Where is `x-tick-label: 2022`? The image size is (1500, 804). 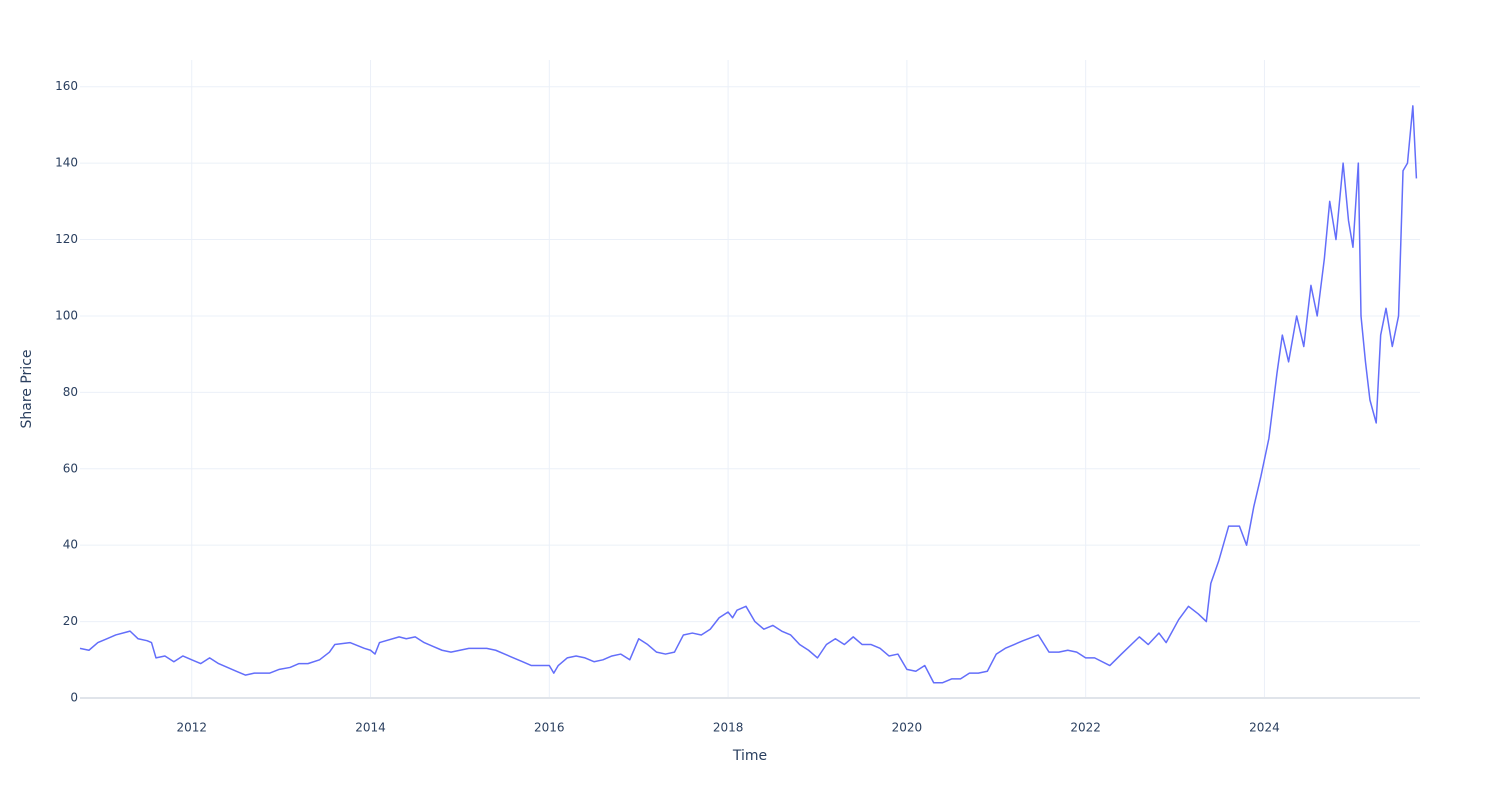 x-tick-label: 2022 is located at coordinates (1085, 728).